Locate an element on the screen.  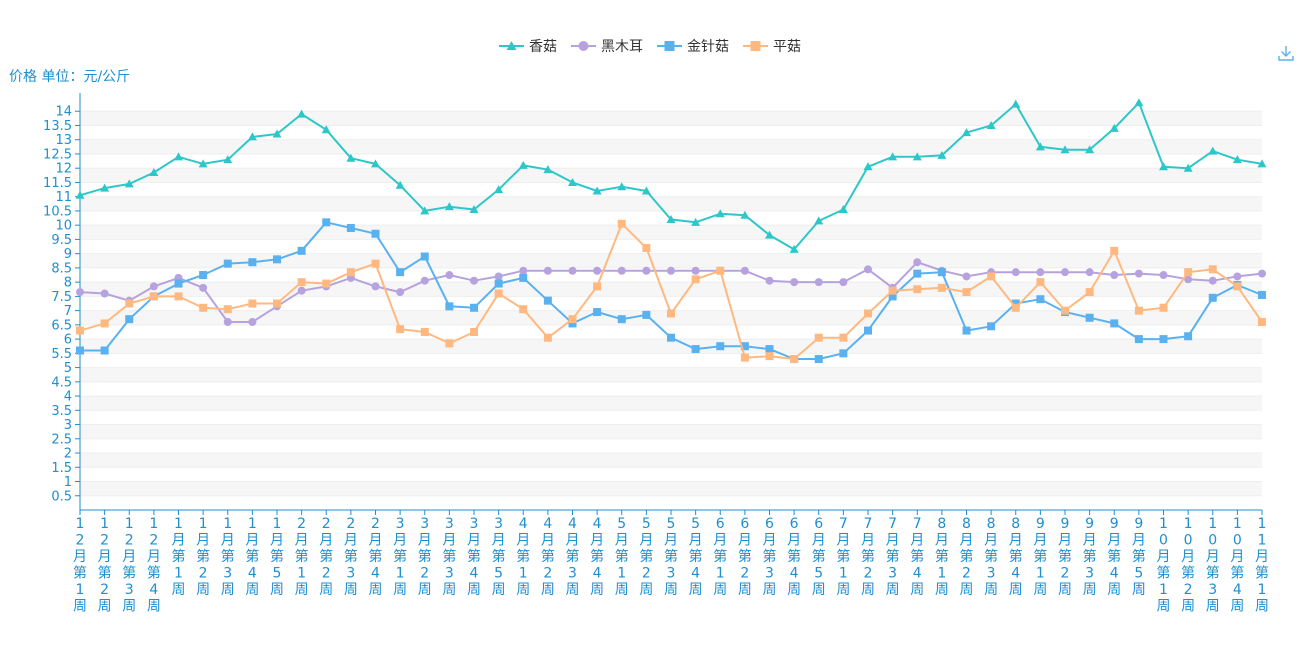
x-tick-label: 2 月第 3 周 is located at coordinates (351, 557).